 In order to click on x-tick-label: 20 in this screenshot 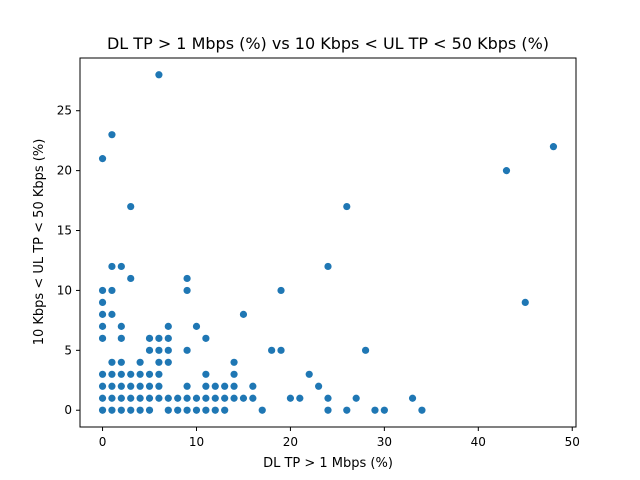, I will do `click(290, 442)`.